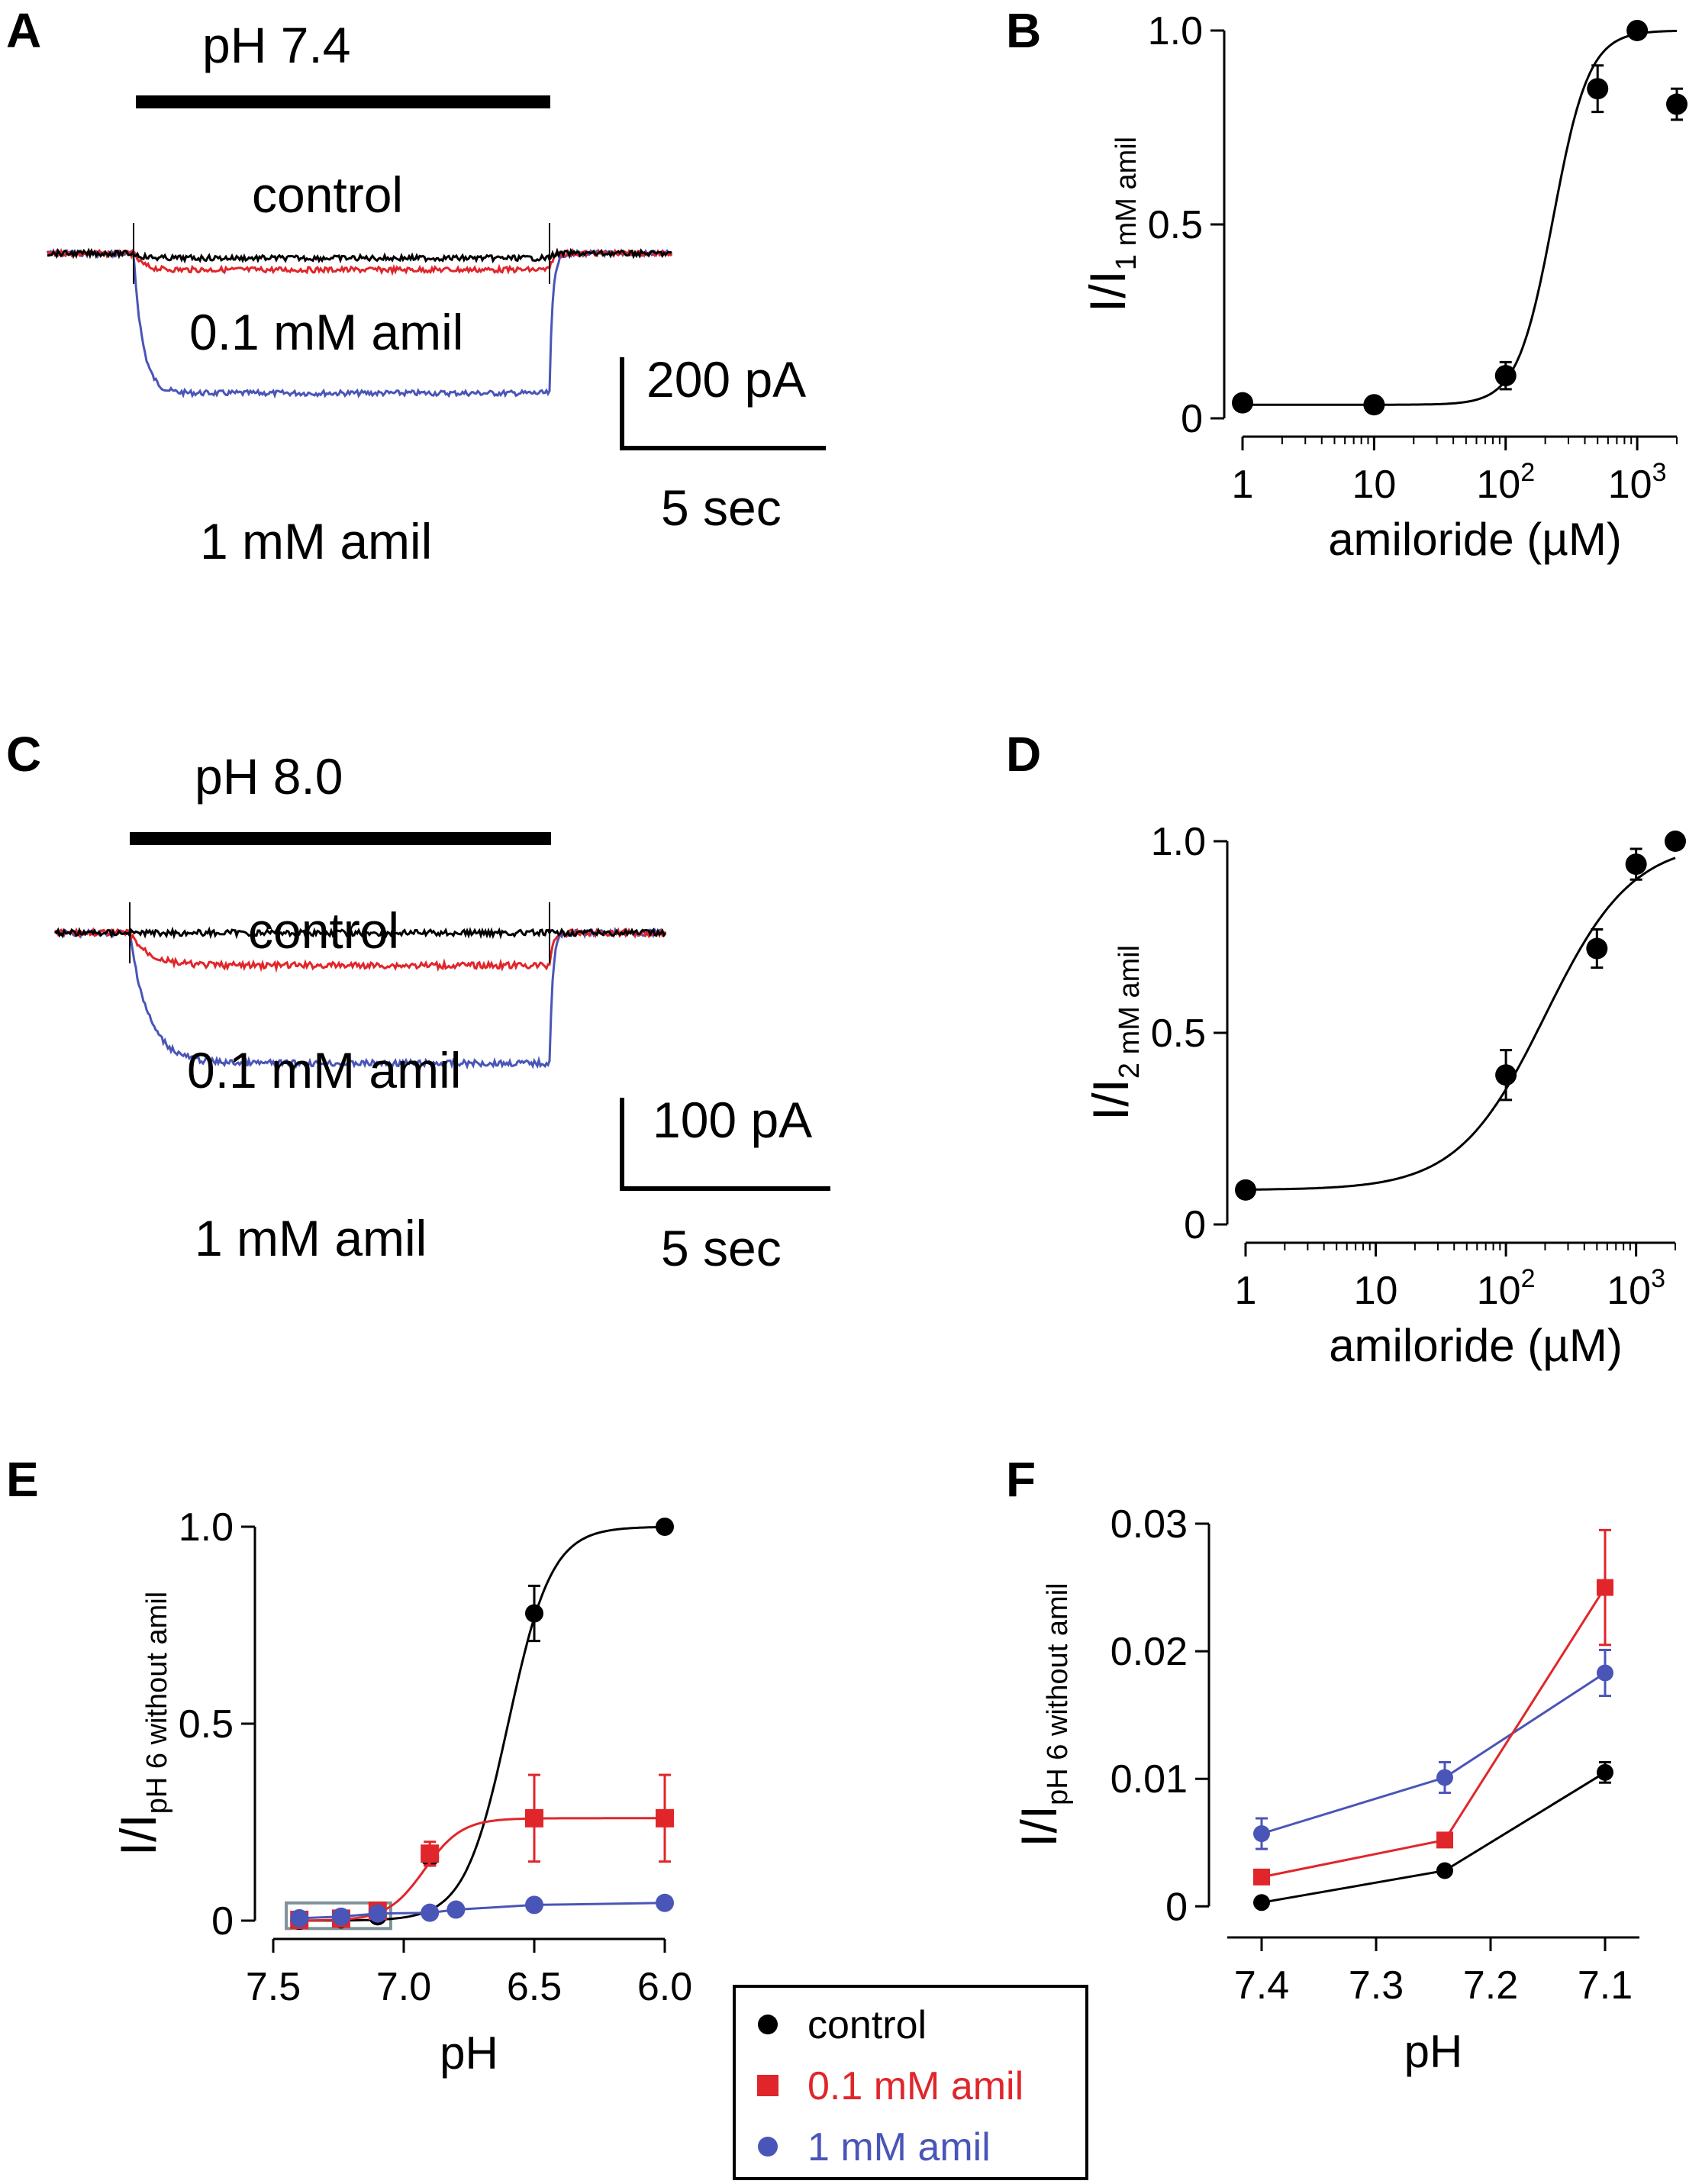  Describe the element at coordinates (23, 754) in the screenshot. I see `panel-letter-c: C` at that location.